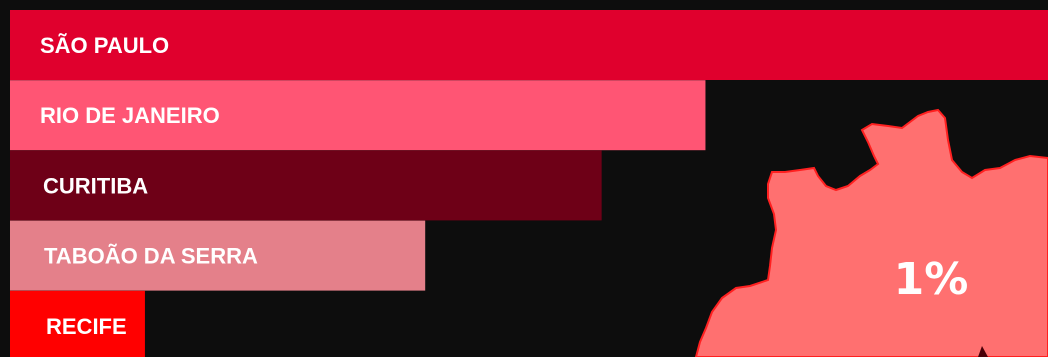 The width and height of the screenshot is (1048, 357). Describe the element at coordinates (931, 279) in the screenshot. I see `map-percent-label: 1%` at that location.